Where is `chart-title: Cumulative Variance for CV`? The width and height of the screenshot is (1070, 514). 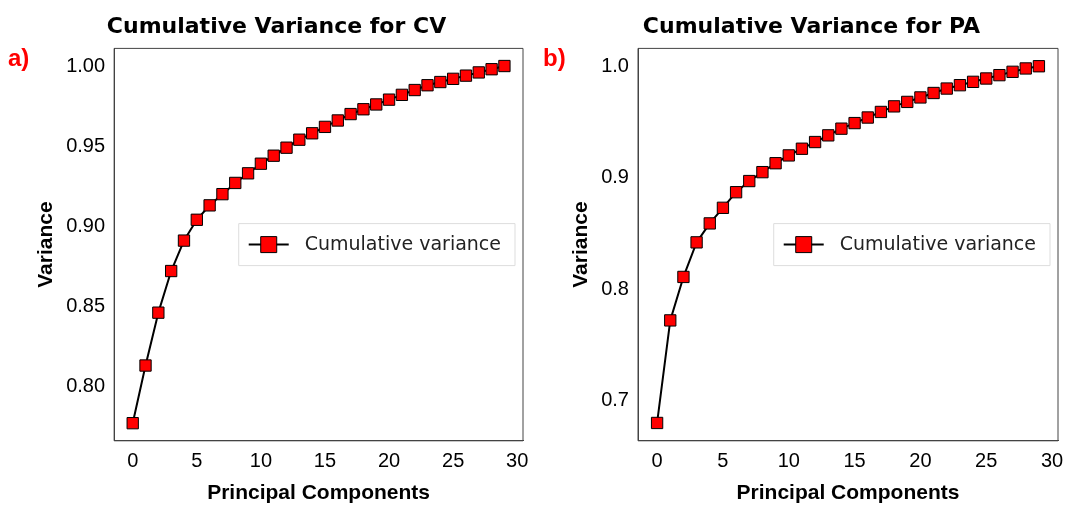 chart-title: Cumulative Variance for CV is located at coordinates (276, 25).